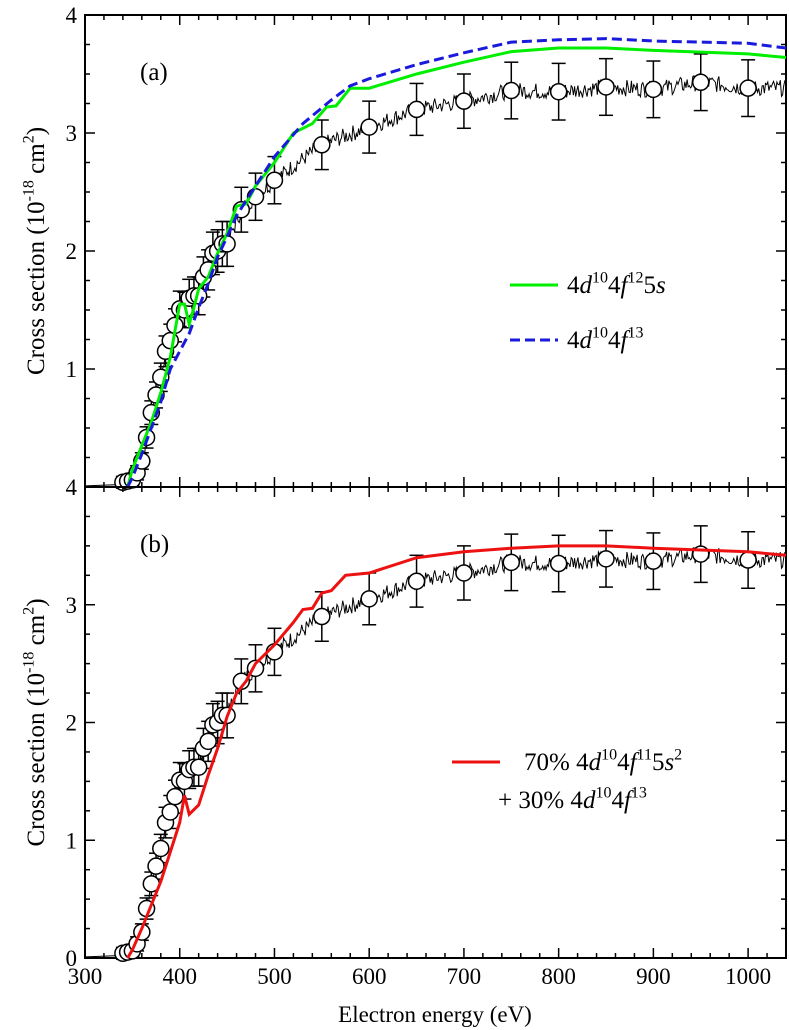 The image size is (789, 1030). What do you see at coordinates (369, 976) in the screenshot?
I see `x-tick-label: 600` at bounding box center [369, 976].